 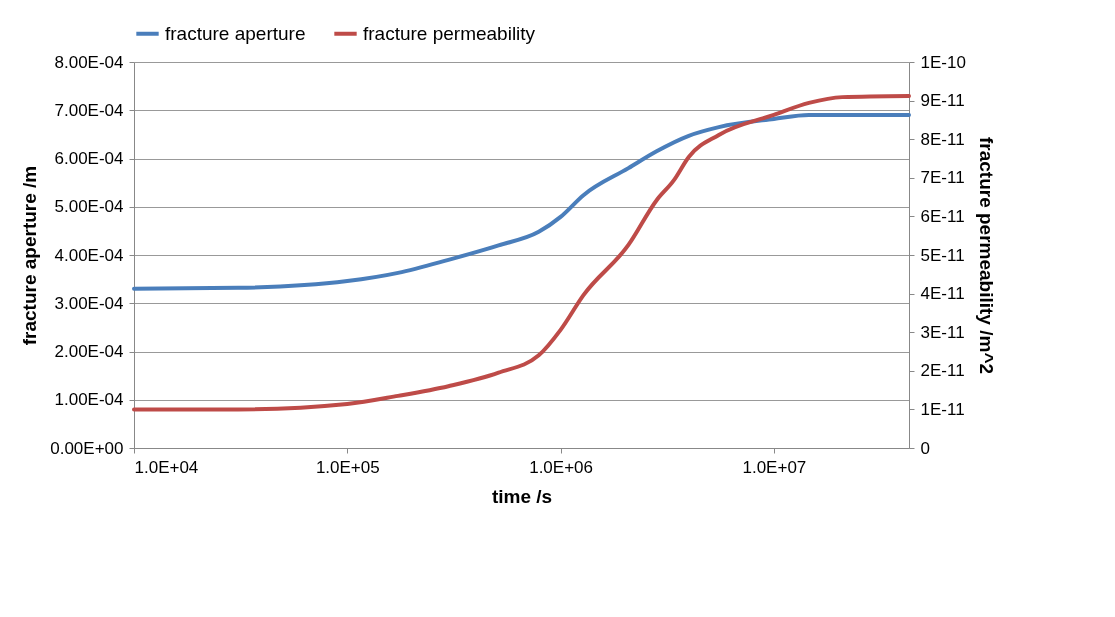 What do you see at coordinates (89, 400) in the screenshot?
I see `y-tick-label: 1.00E-04` at bounding box center [89, 400].